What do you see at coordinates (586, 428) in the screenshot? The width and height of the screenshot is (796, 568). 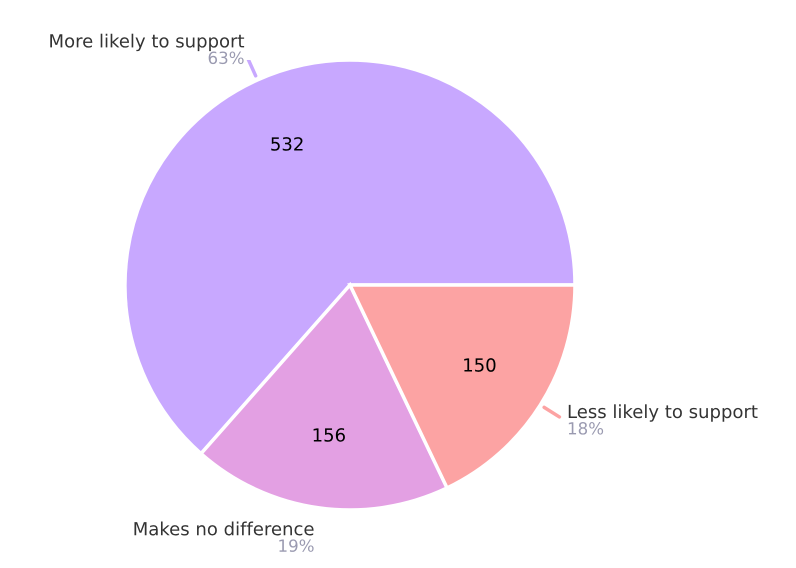 I see `text: 18%` at bounding box center [586, 428].